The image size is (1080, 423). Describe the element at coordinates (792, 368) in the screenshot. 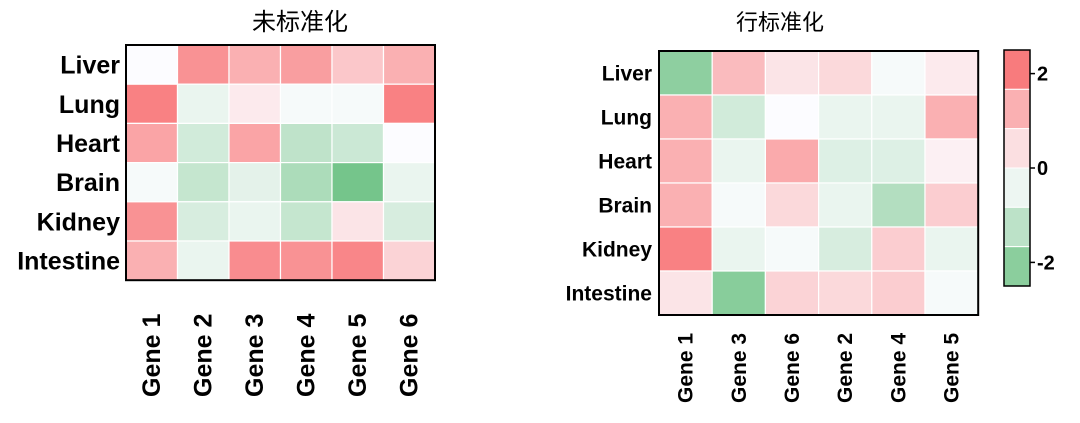

I see `column-label: Gene 6` at that location.